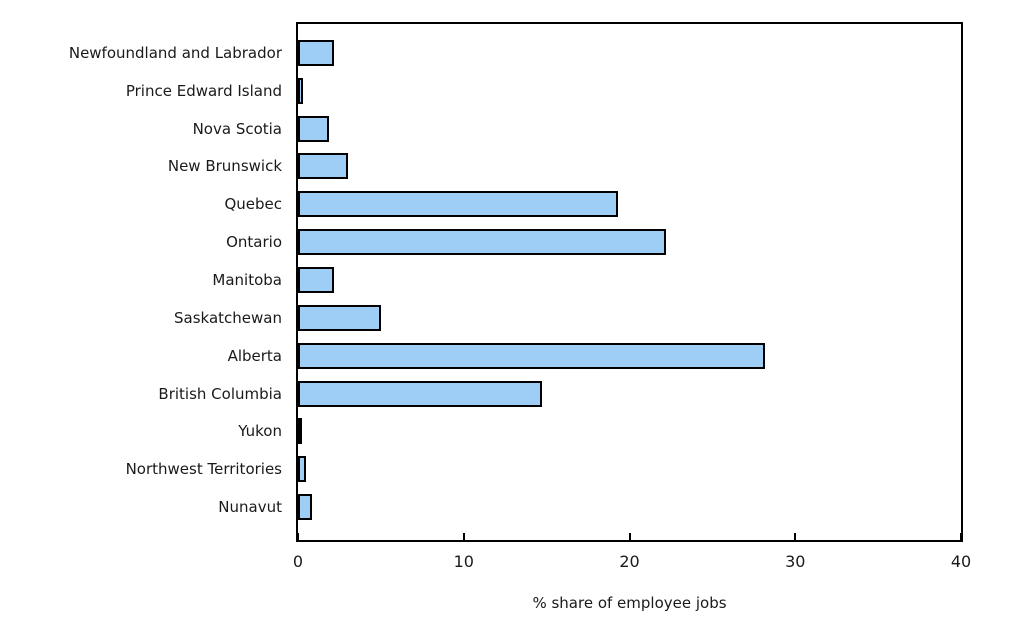  What do you see at coordinates (260, 431) in the screenshot?
I see `category-label-yukon: Yukon` at bounding box center [260, 431].